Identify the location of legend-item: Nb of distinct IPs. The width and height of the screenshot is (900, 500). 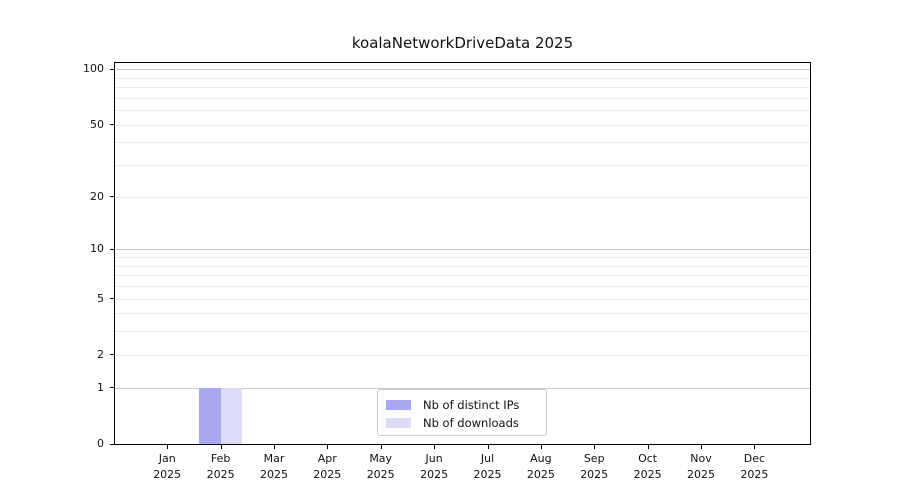
(462, 405).